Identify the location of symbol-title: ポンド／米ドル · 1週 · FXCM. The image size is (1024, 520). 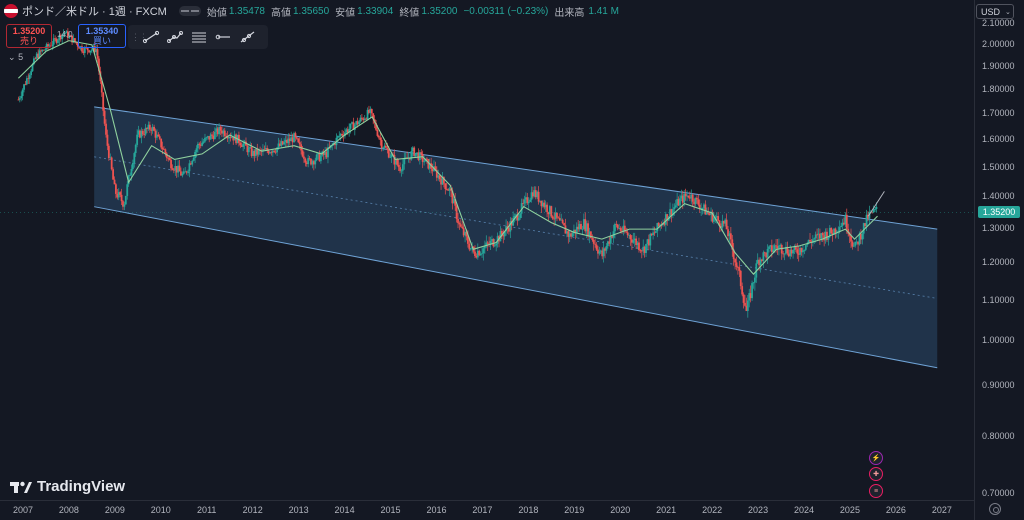
(94, 12).